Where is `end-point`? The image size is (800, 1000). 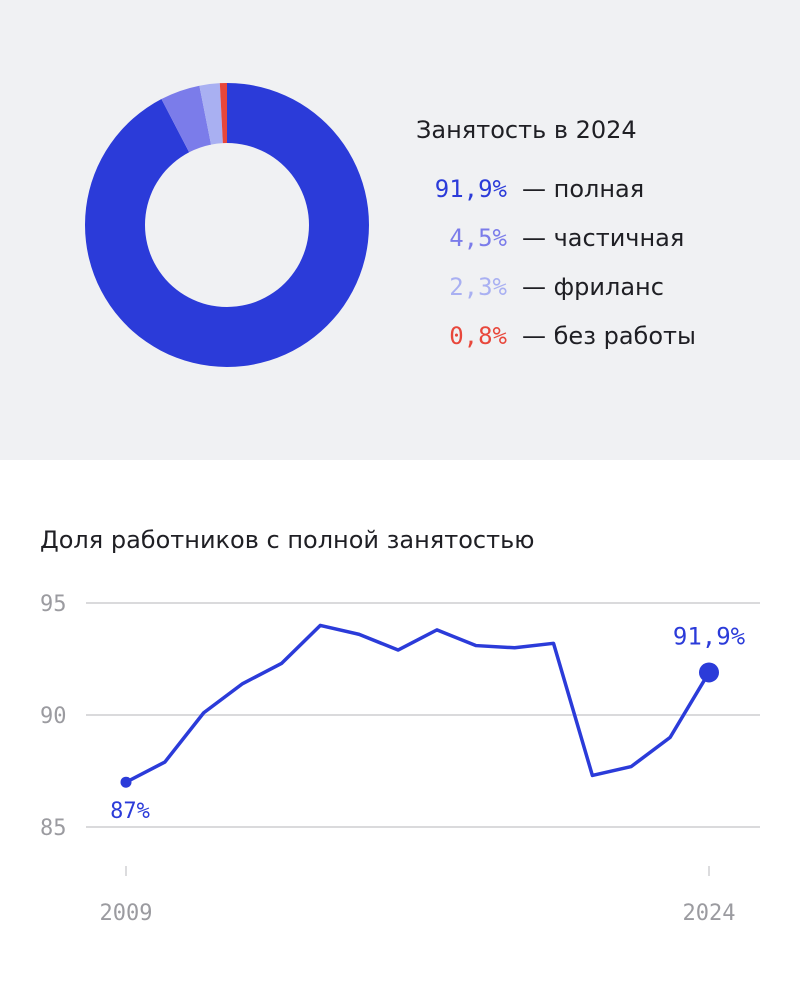
end-point is located at coordinates (709, 672).